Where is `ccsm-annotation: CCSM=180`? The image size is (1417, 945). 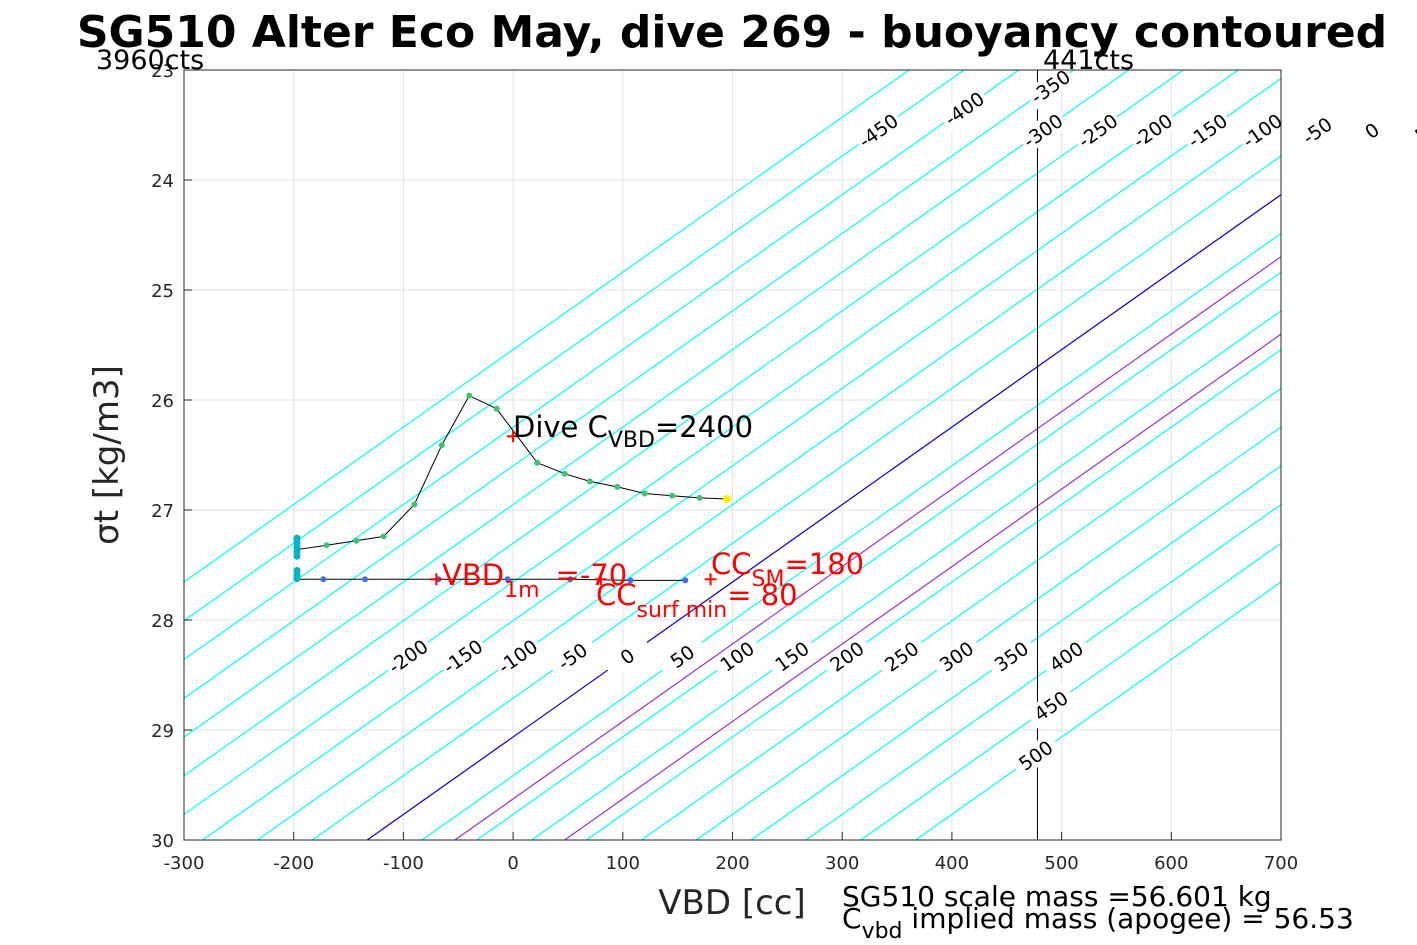 ccsm-annotation: CCSM=180 is located at coordinates (787, 569).